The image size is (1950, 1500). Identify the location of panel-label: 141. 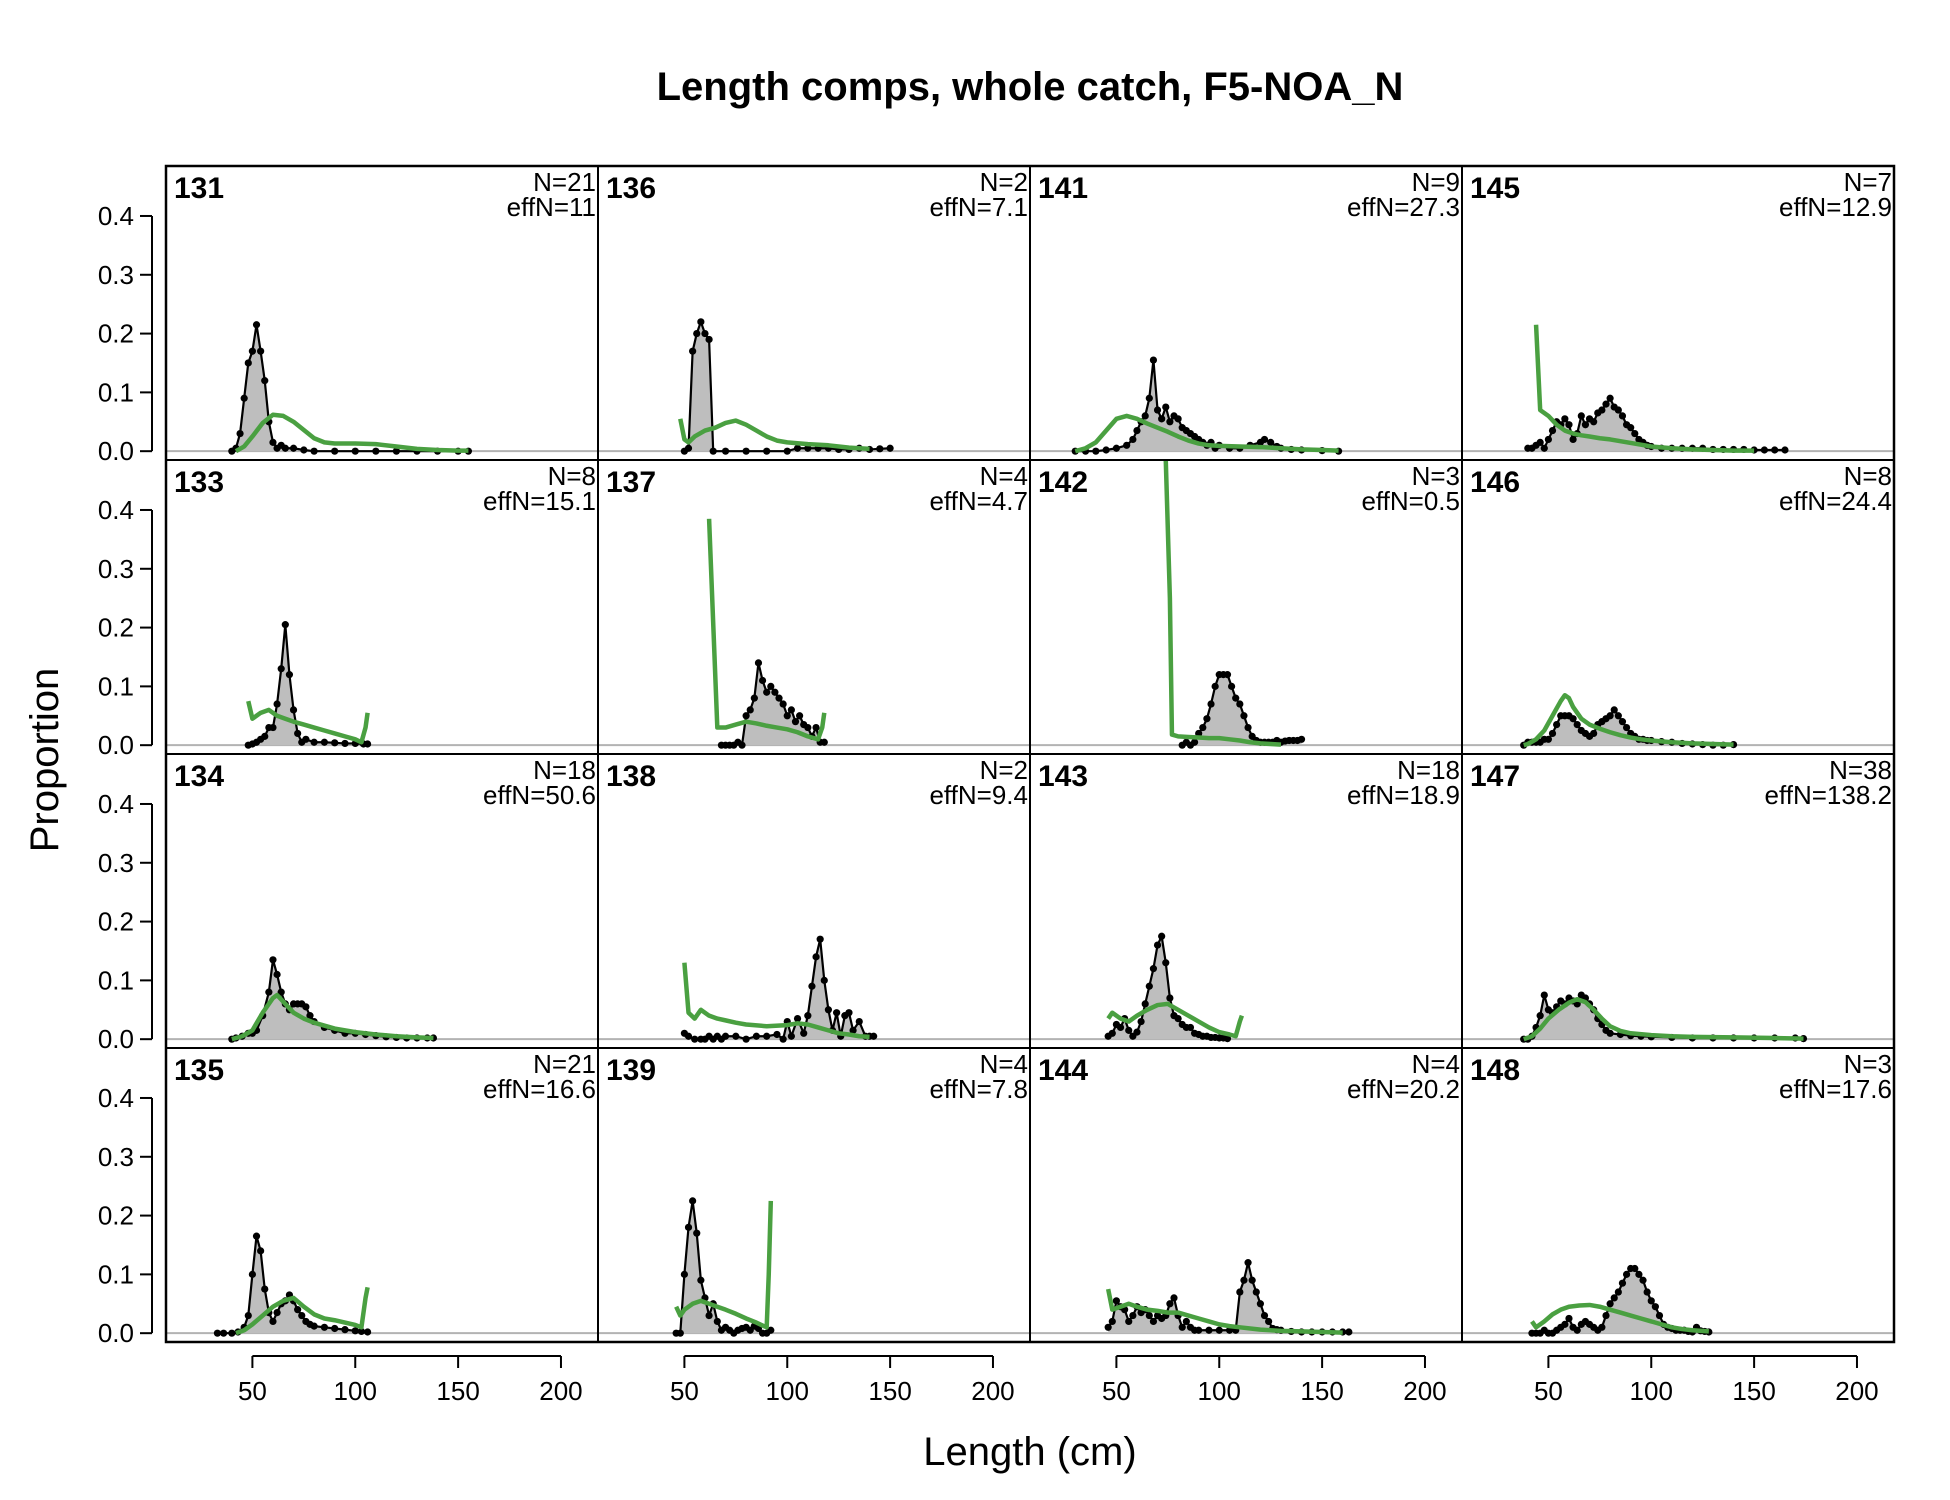
(1063, 188).